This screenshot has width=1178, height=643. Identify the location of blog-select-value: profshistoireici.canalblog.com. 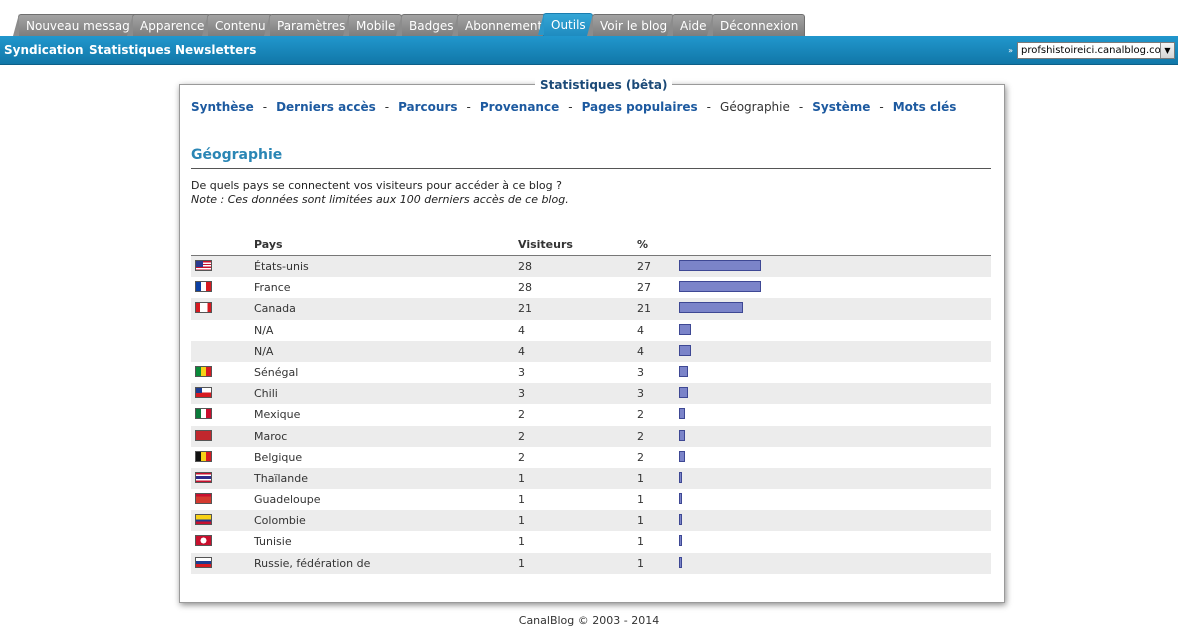
(1096, 50).